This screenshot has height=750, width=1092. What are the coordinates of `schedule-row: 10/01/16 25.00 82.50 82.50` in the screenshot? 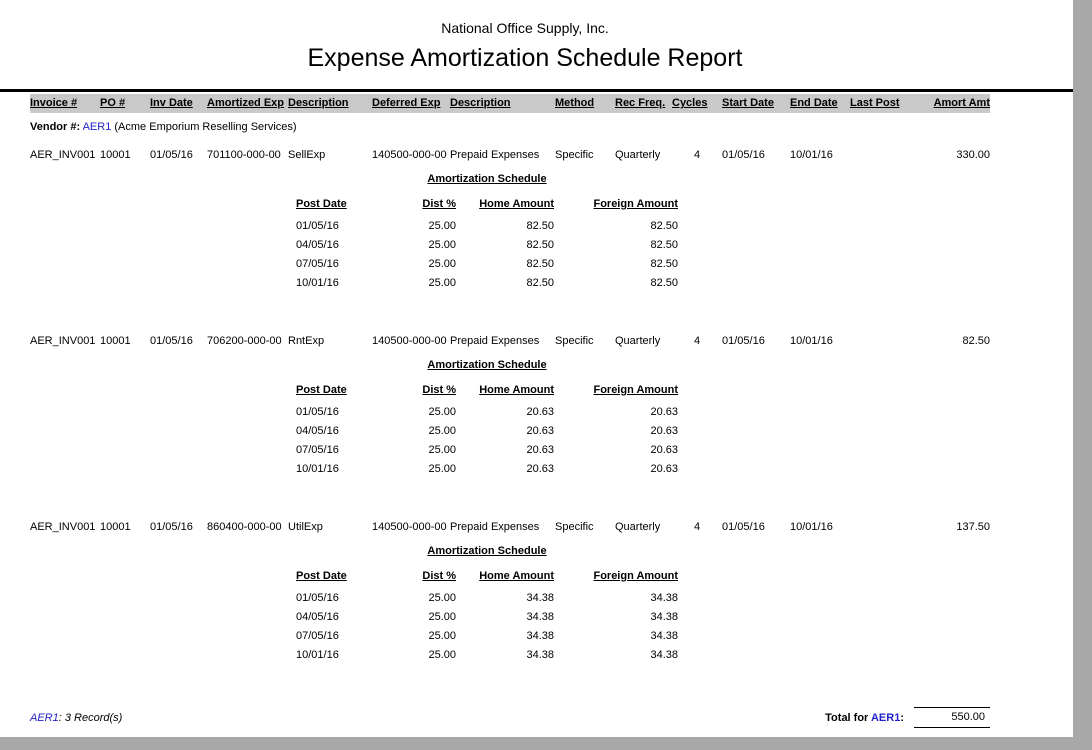 It's located at (487, 283).